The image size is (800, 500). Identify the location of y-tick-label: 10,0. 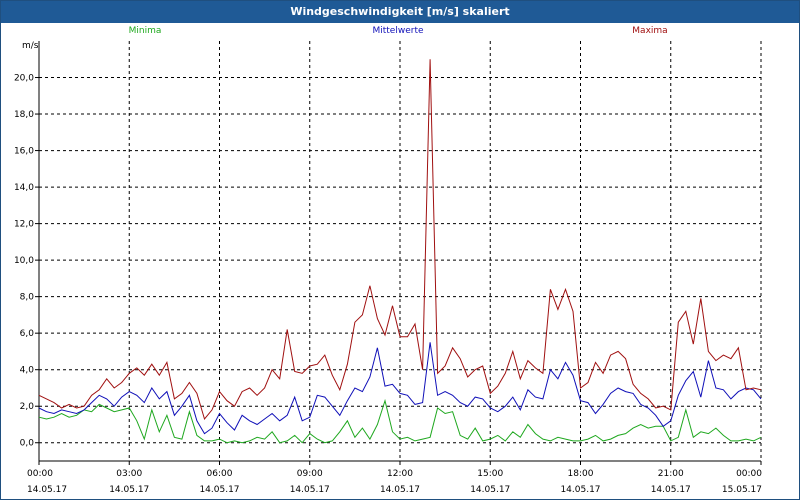
(24, 261).